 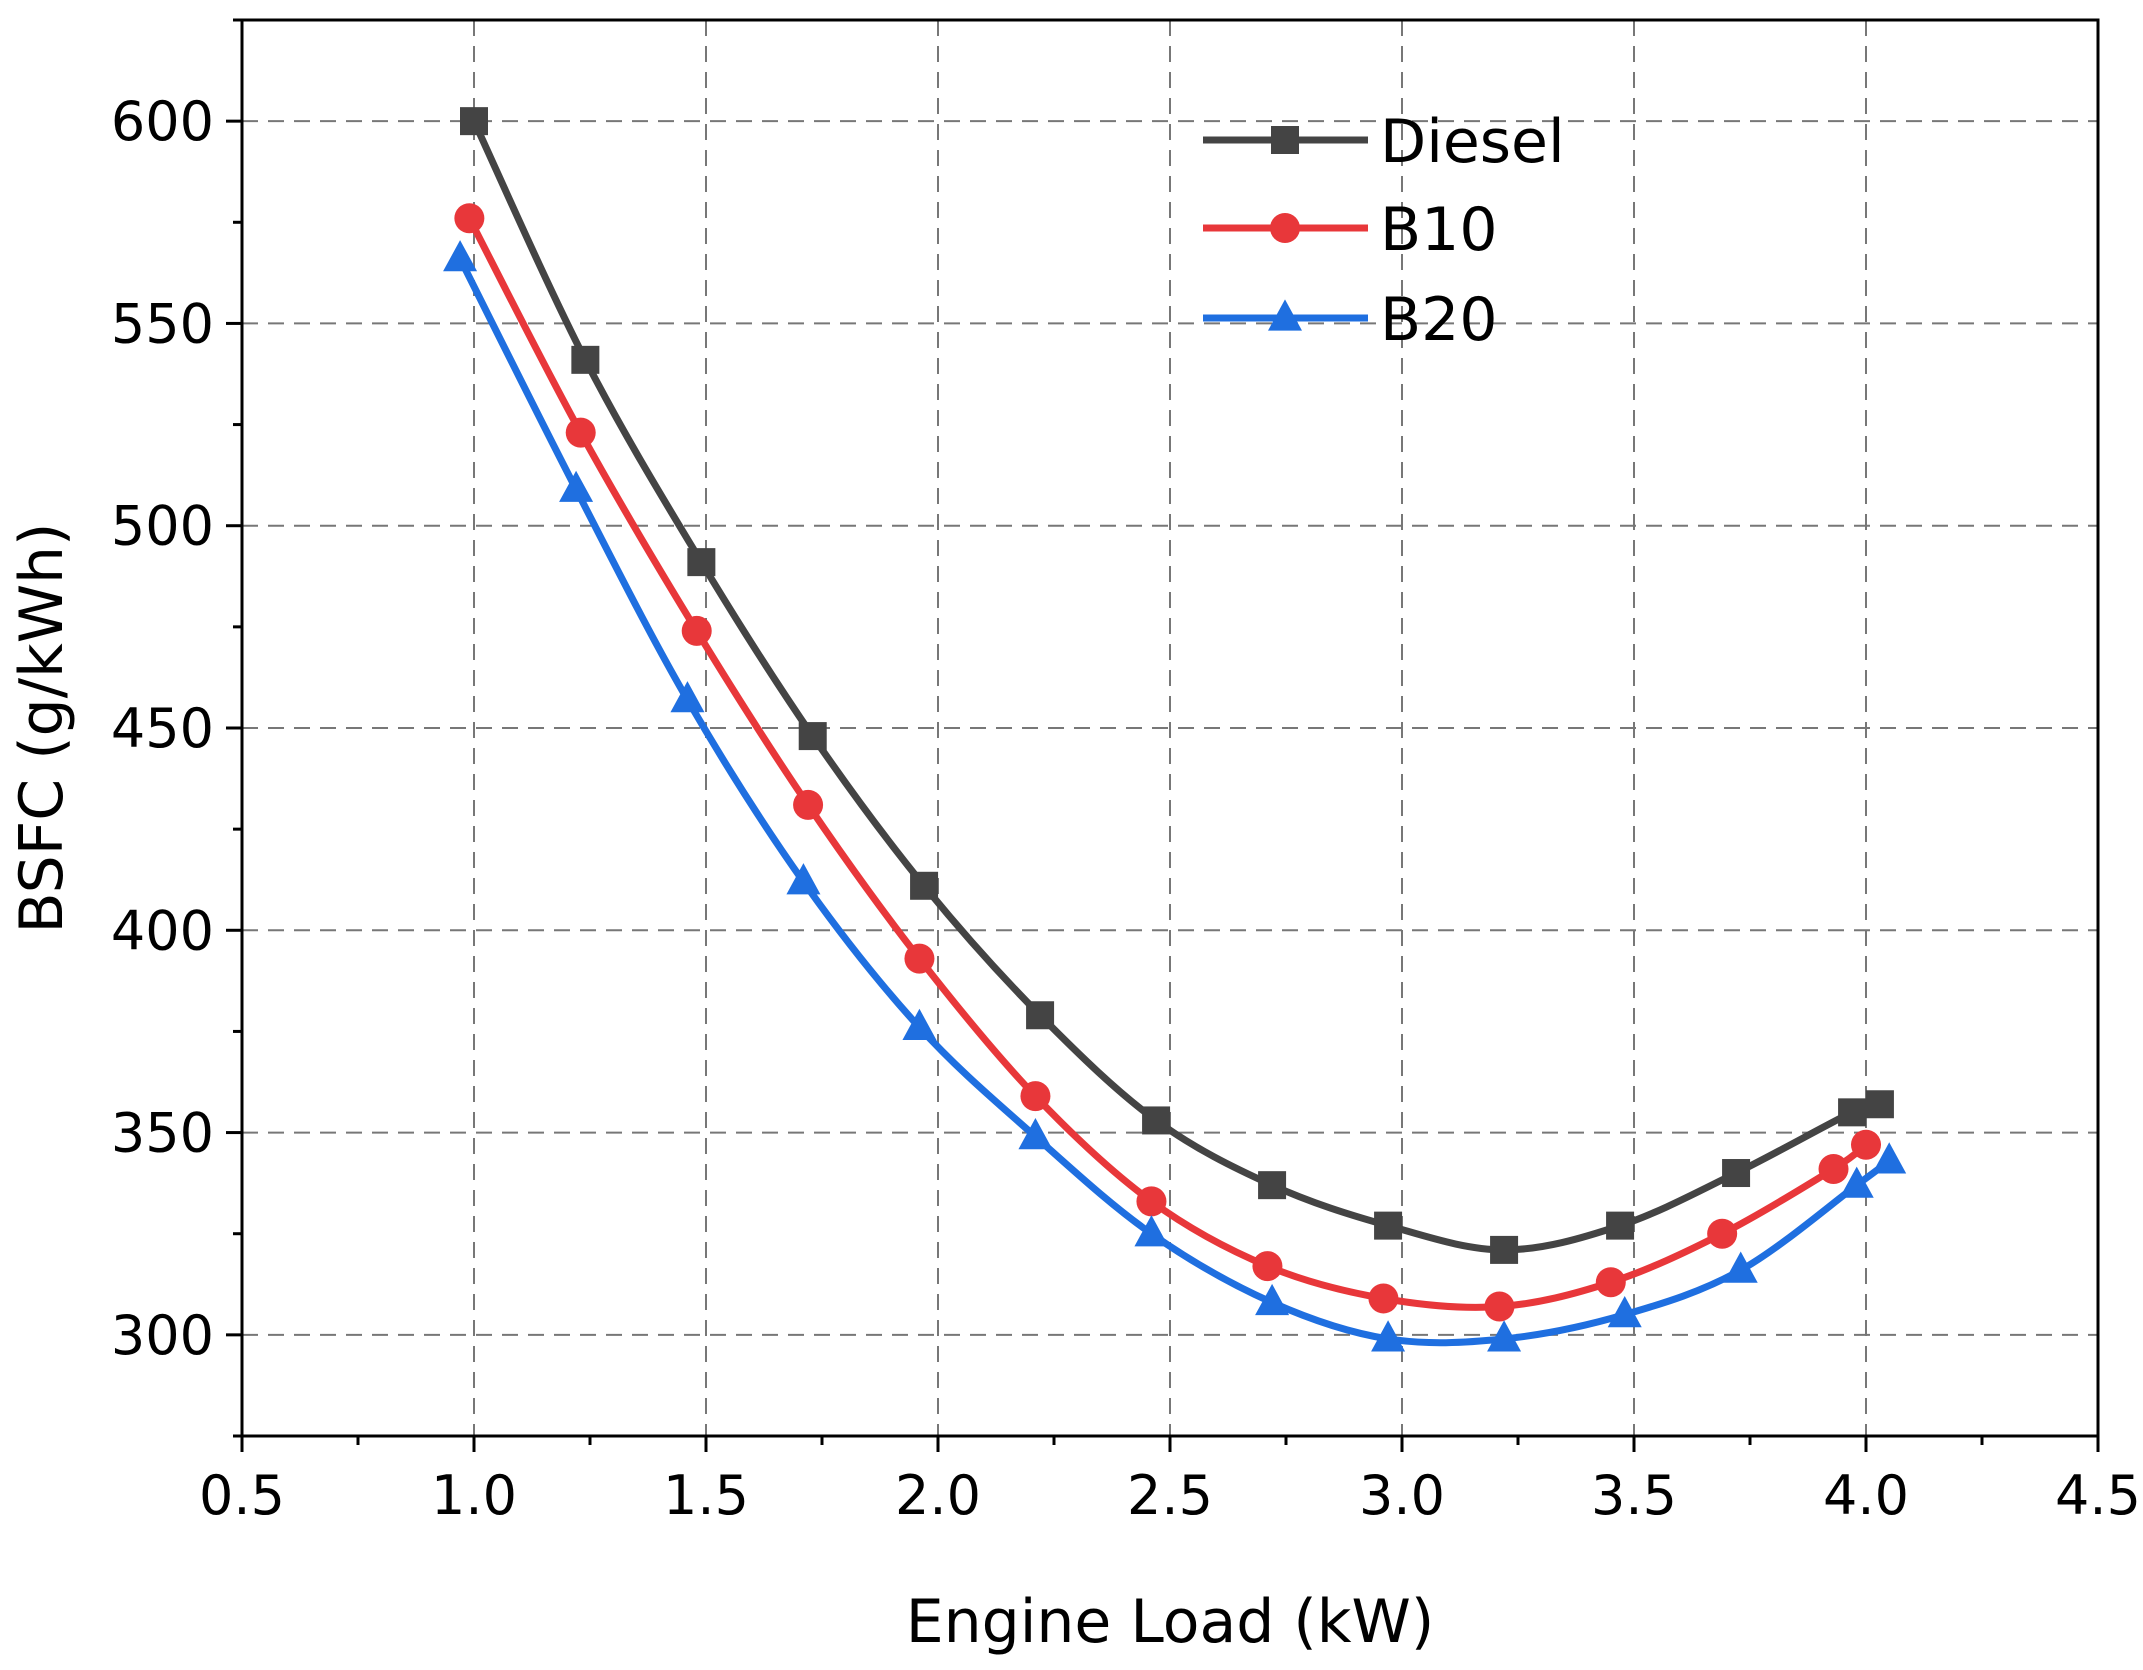 I want to click on legend-marker-b10, so click(x=1285, y=228).